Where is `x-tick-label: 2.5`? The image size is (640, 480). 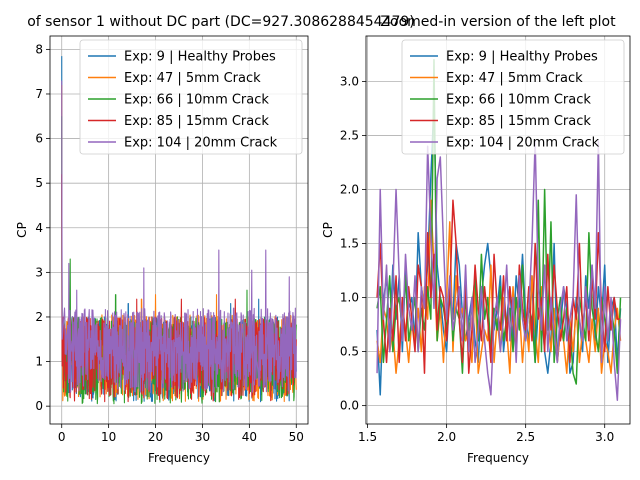
x-tick-label: 2.5 is located at coordinates (525, 437).